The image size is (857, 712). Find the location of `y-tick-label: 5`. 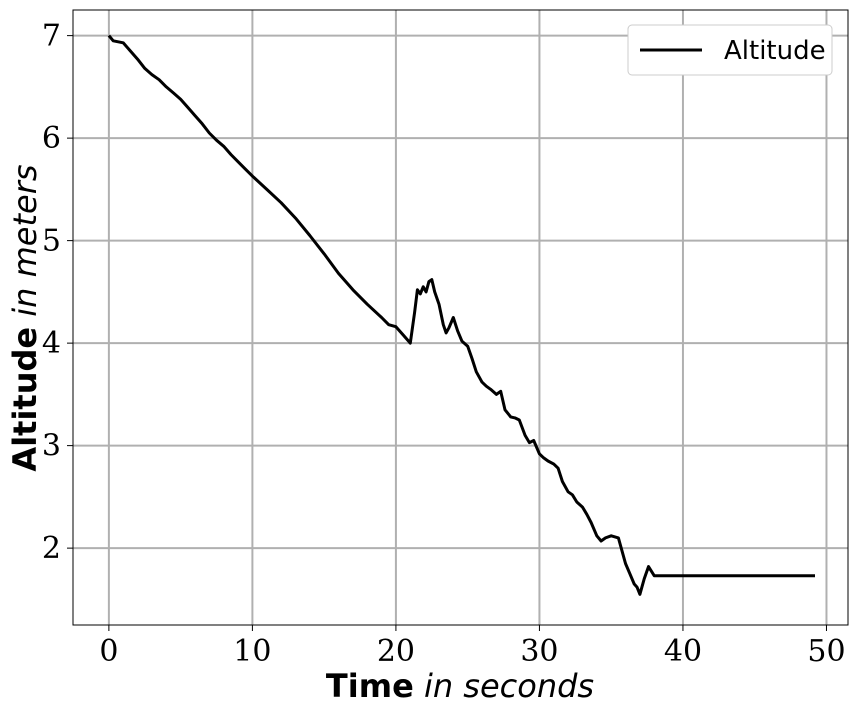

y-tick-label: 5 is located at coordinates (51, 241).